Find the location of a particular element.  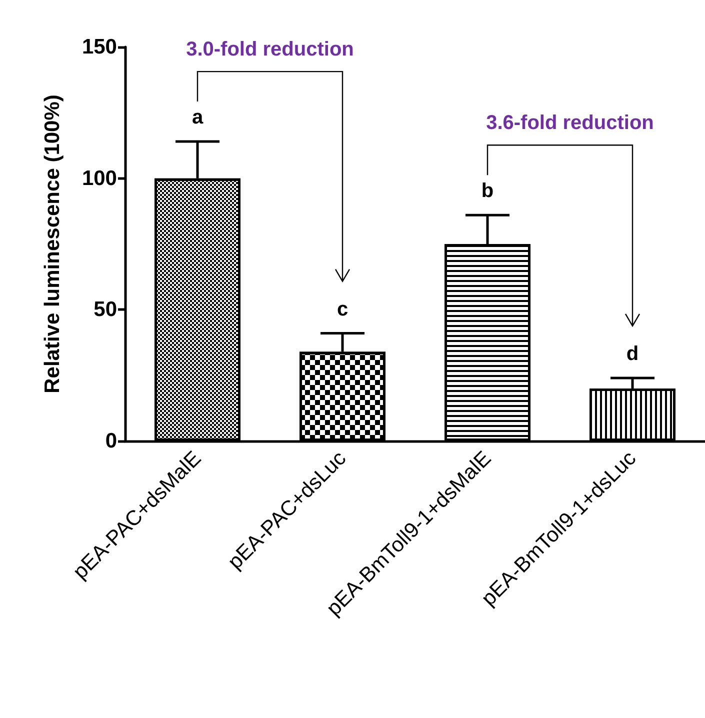

y-axis-title: Relative luminescence (100%) is located at coordinates (52, 244).